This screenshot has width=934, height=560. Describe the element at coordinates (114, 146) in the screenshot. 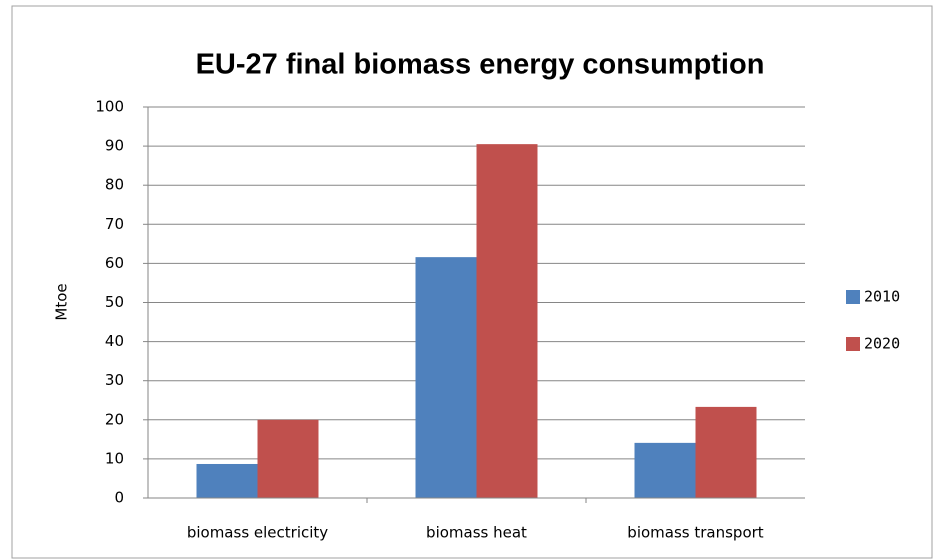

I see `y-tick-label: 90` at that location.